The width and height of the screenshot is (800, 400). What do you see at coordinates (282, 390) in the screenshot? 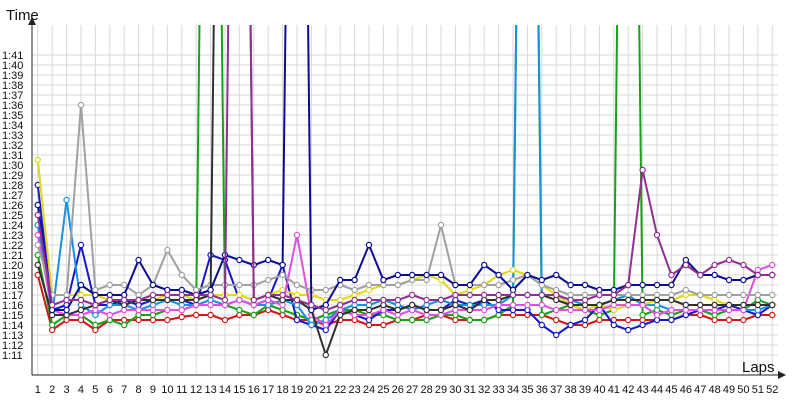
I see `x-tick-label: 18` at bounding box center [282, 390].